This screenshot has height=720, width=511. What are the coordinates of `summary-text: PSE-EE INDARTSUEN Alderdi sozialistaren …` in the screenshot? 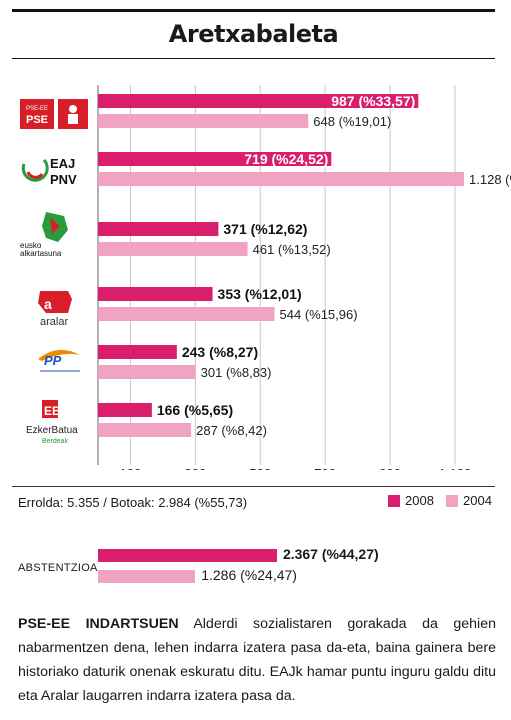 It's located at (257, 660).